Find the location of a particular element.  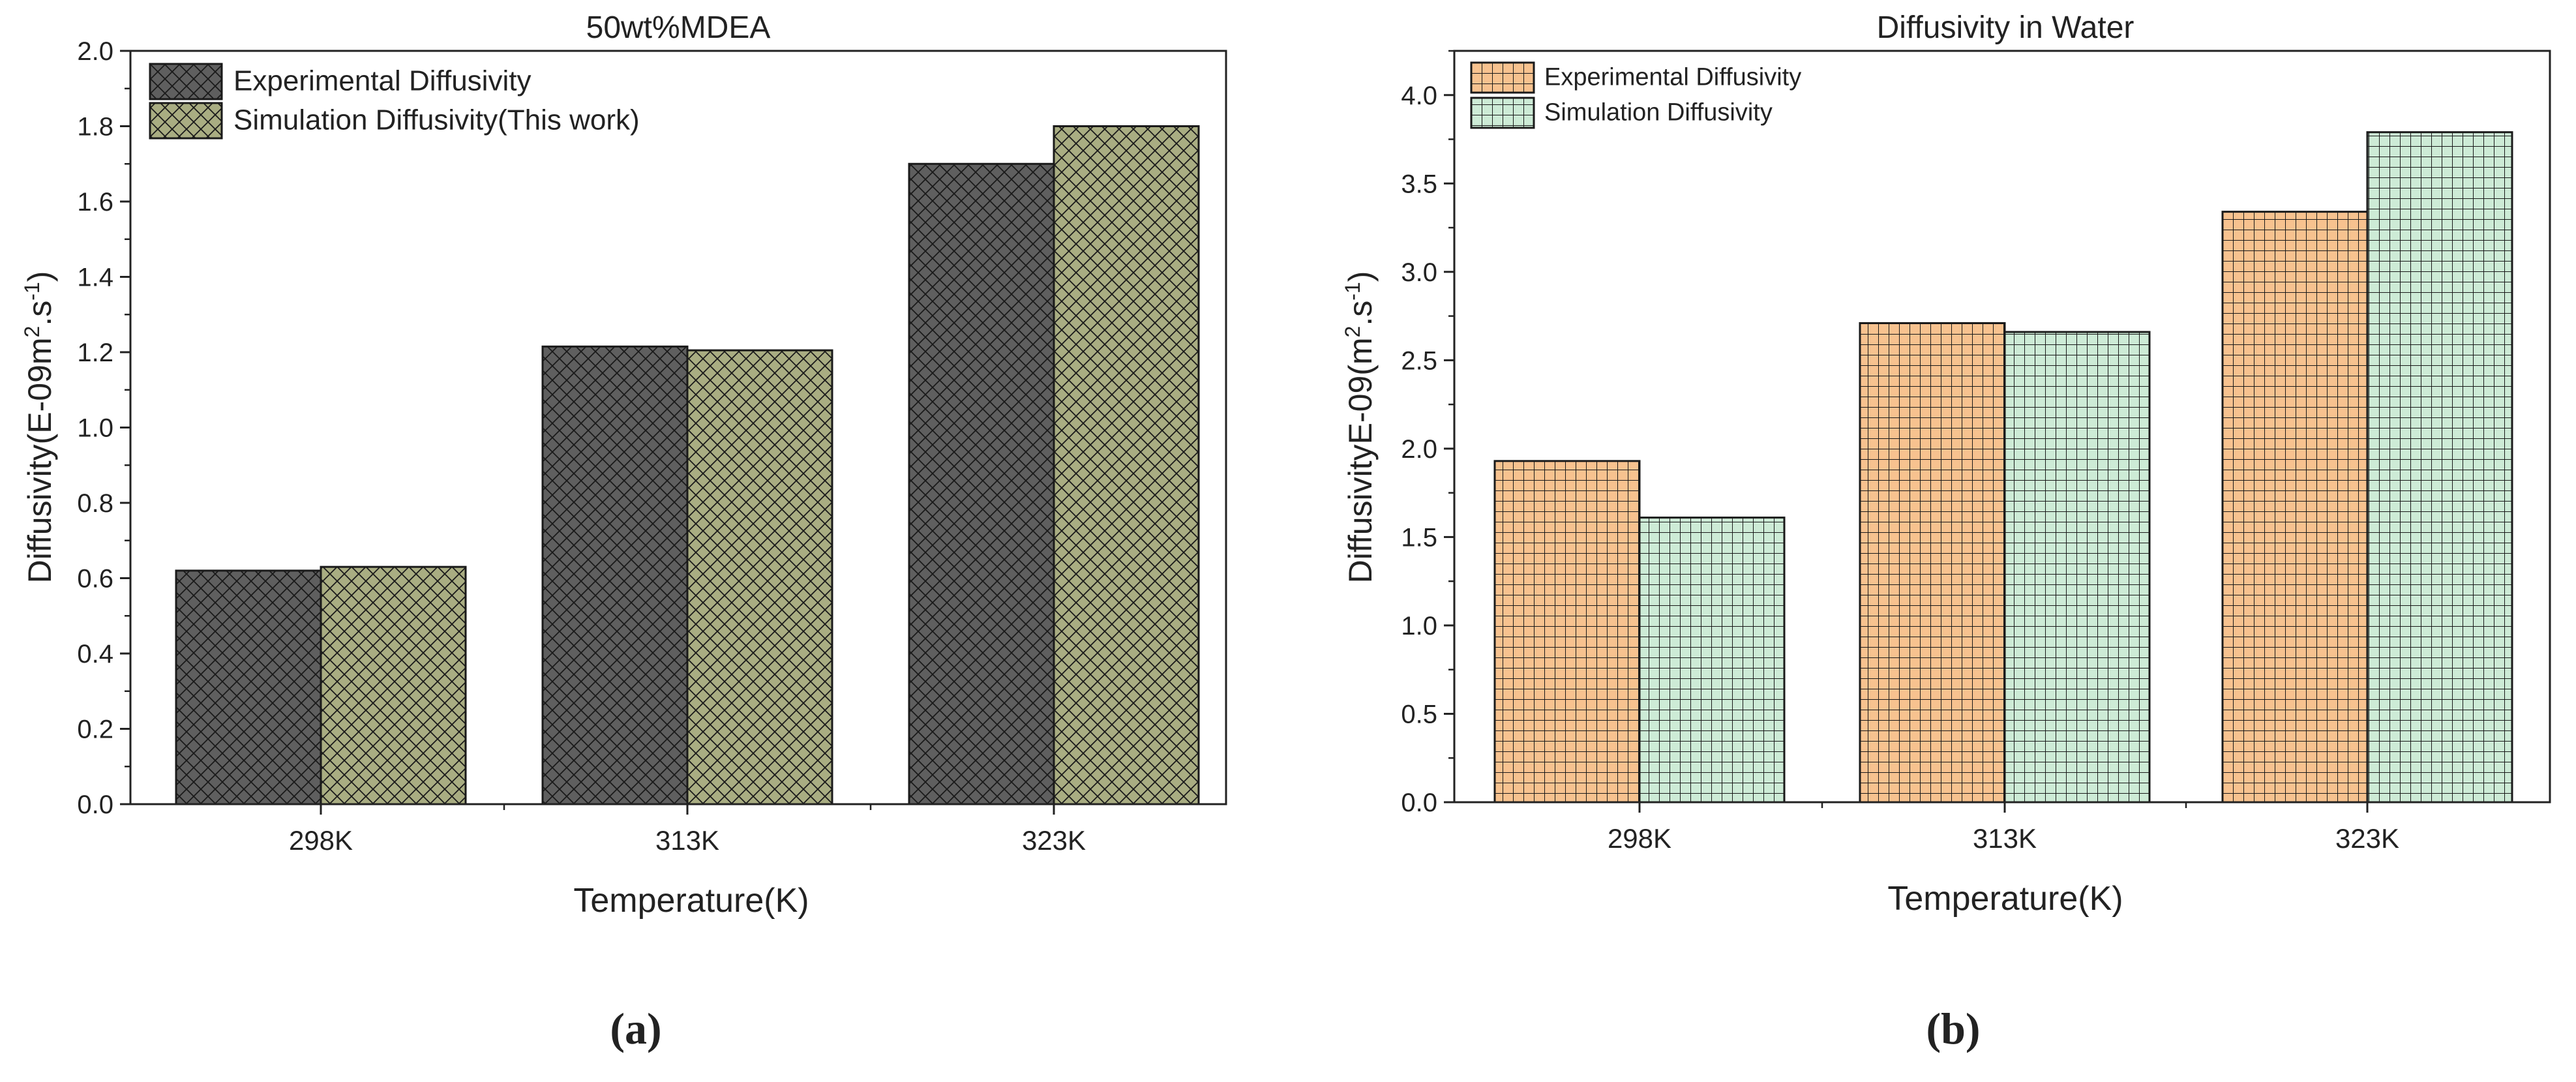

chart-b-x-axis: 298K 313K 323K is located at coordinates (2003, 828).